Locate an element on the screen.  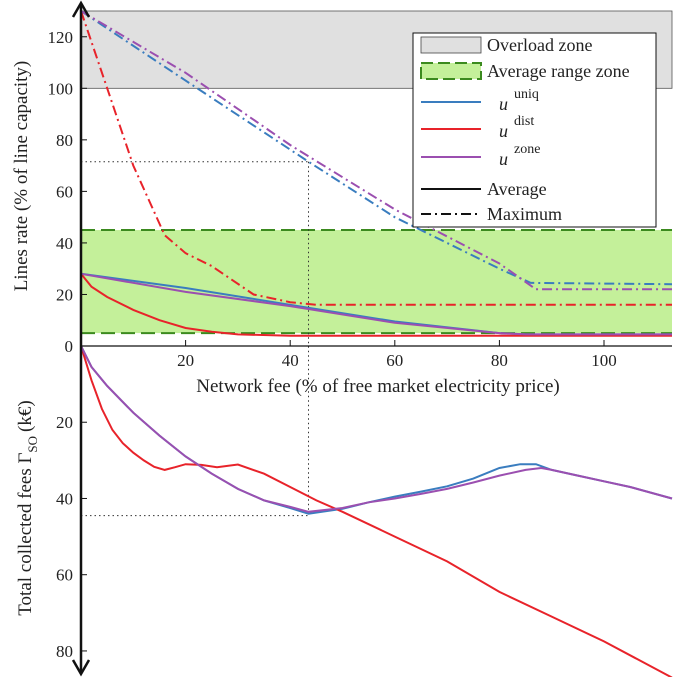
bottom-ytick-label: 80 is located at coordinates (64, 651).